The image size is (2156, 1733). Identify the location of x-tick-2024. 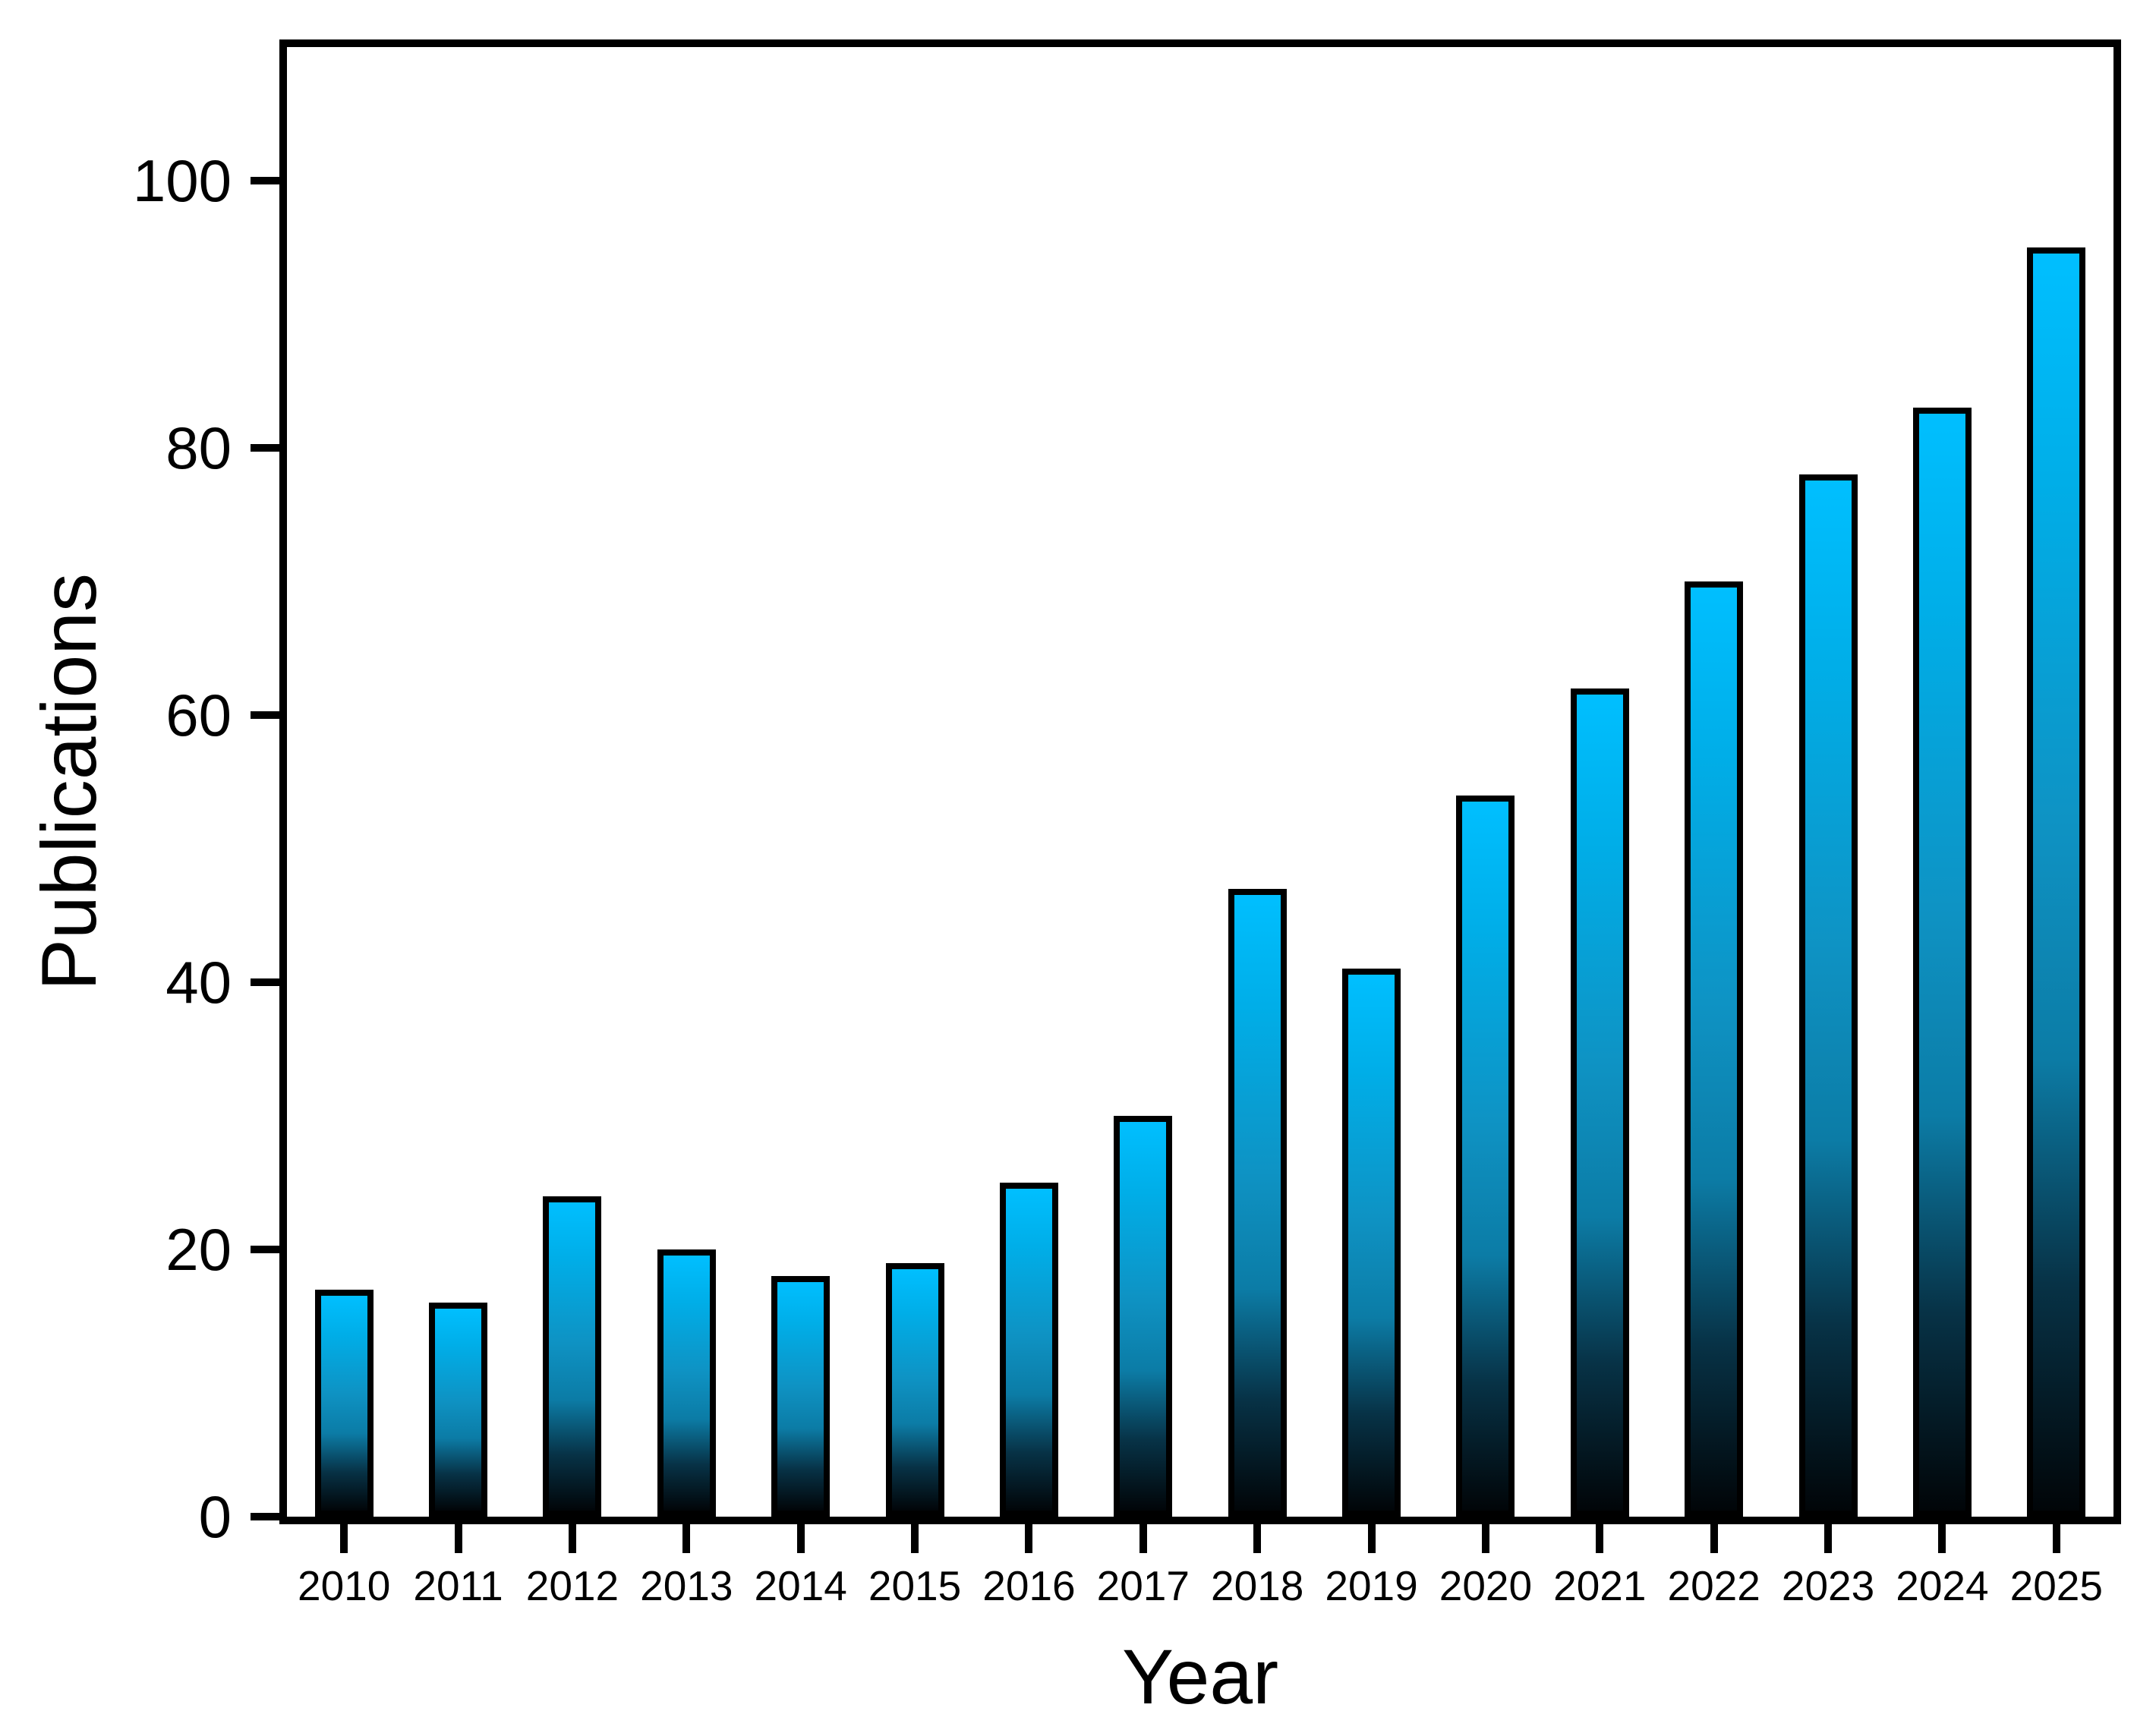
(1942, 1538).